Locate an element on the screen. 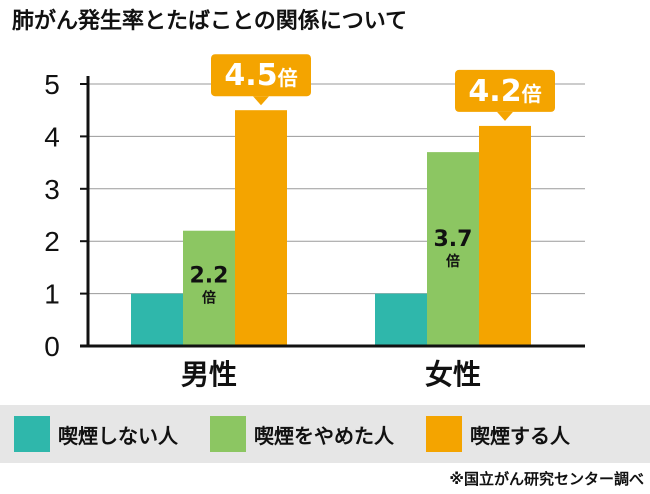  legend: 喫煙しない人 喫煙をやめた人 喫煙する人 is located at coordinates (325, 434).